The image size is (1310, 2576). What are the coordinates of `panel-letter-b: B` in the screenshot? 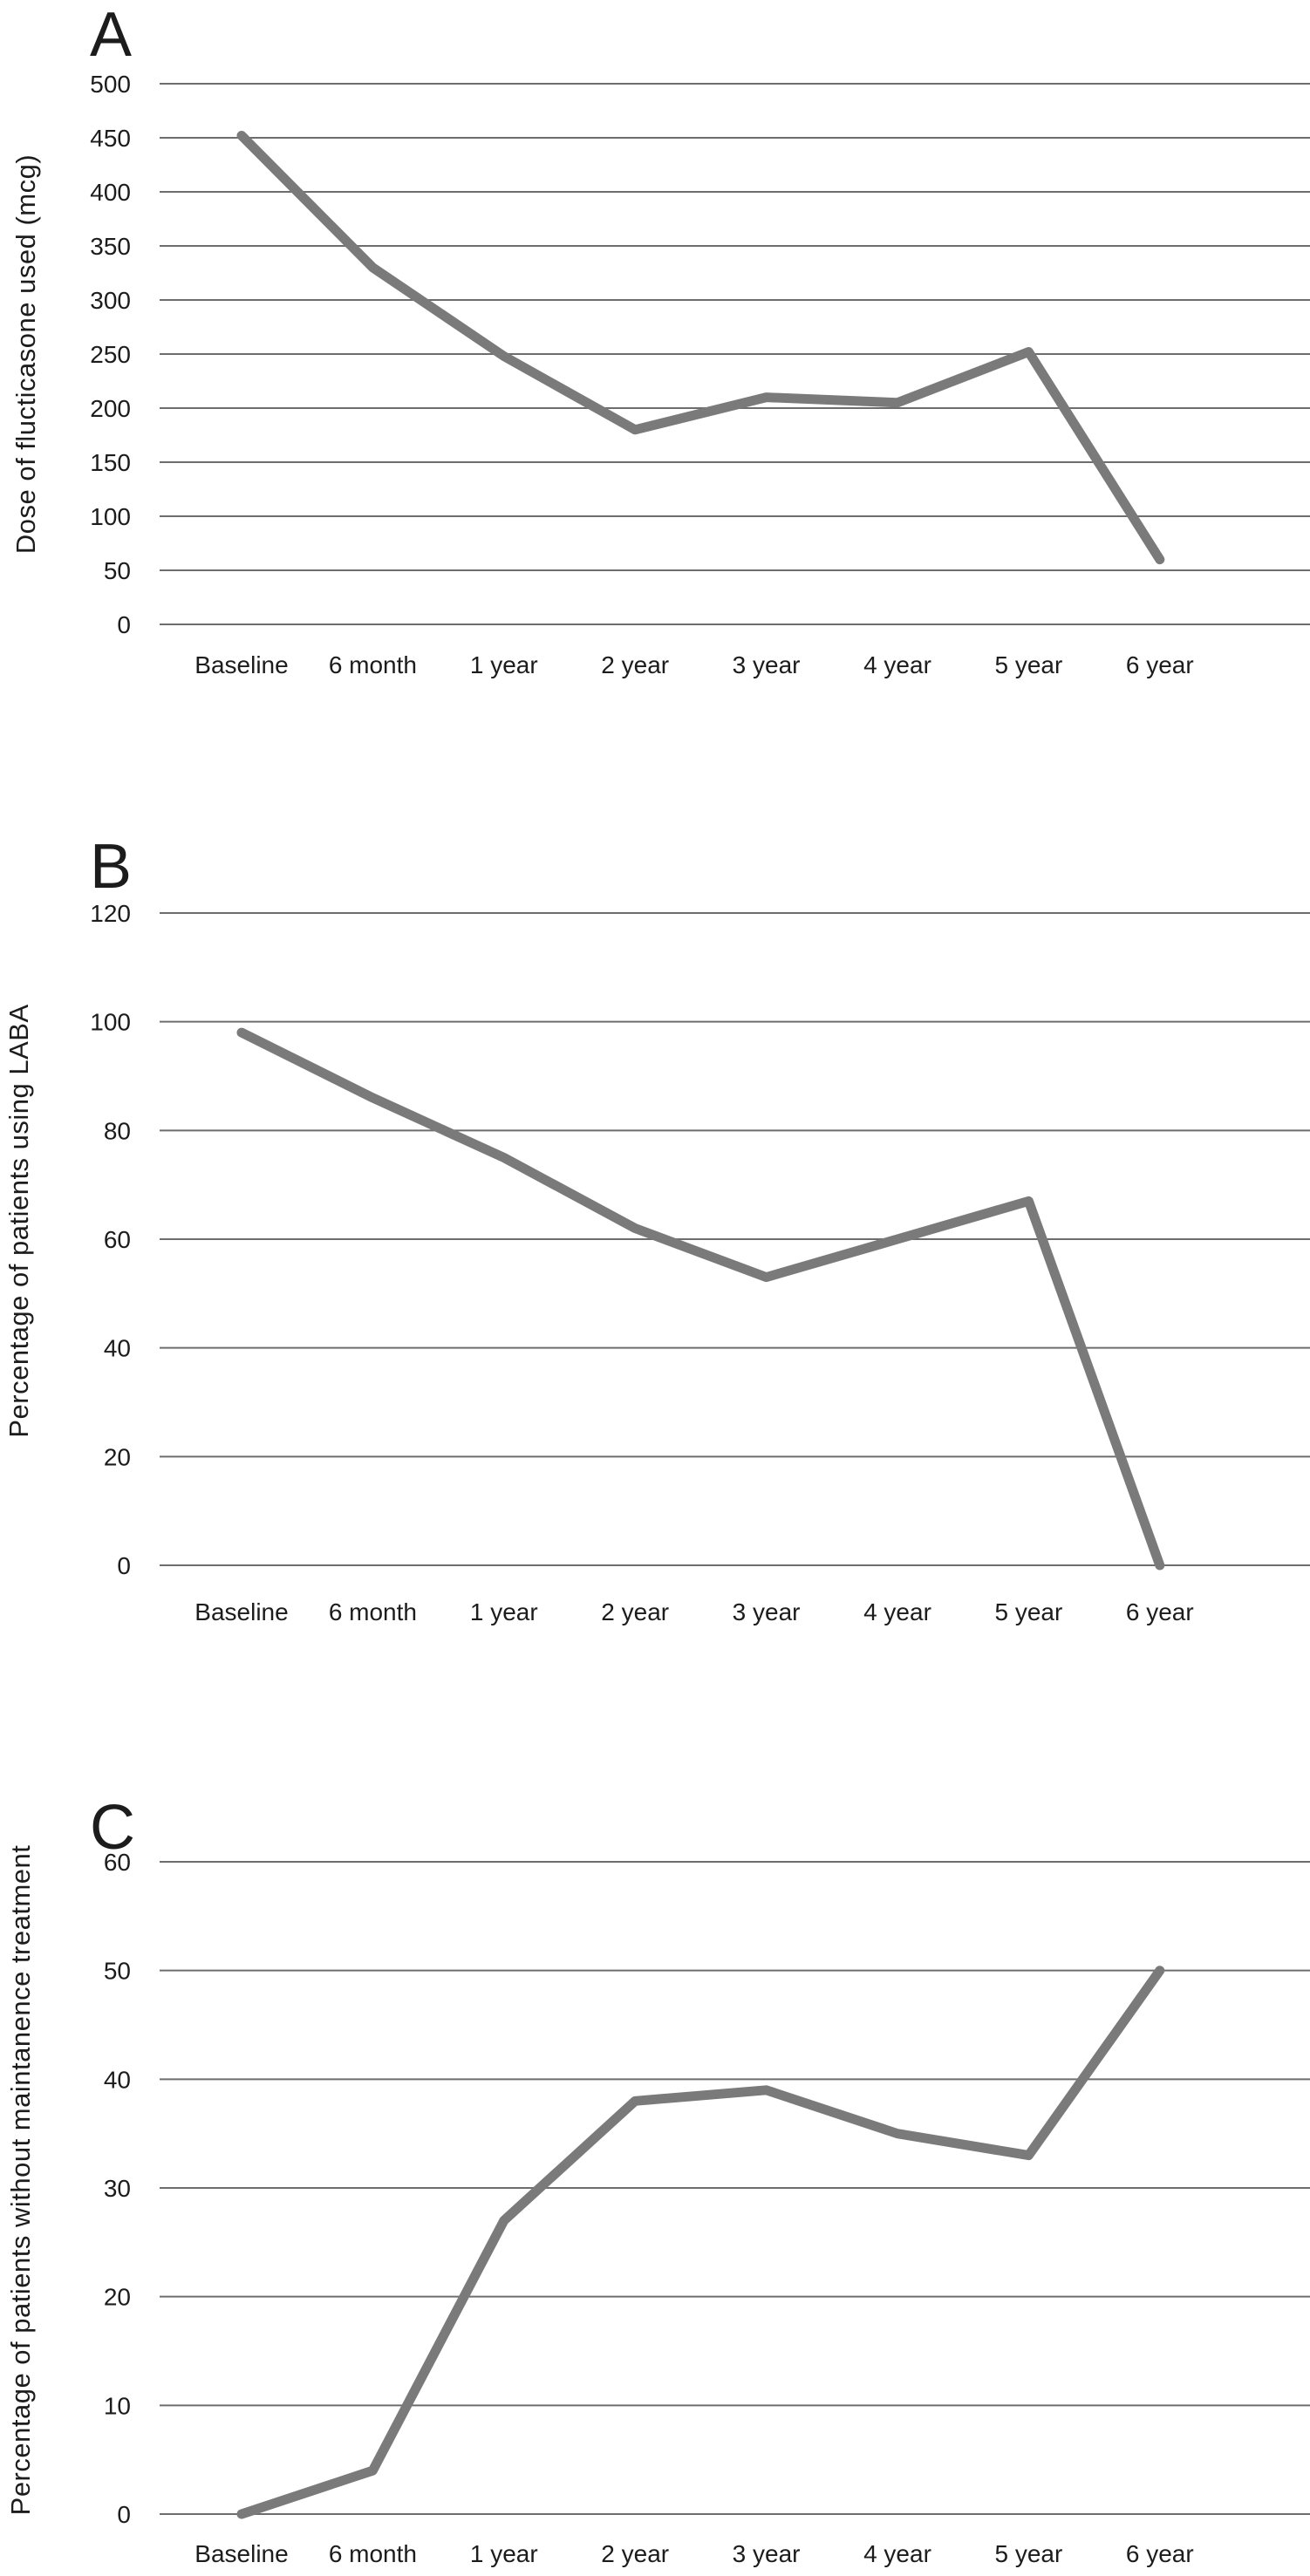 It's located at (111, 867).